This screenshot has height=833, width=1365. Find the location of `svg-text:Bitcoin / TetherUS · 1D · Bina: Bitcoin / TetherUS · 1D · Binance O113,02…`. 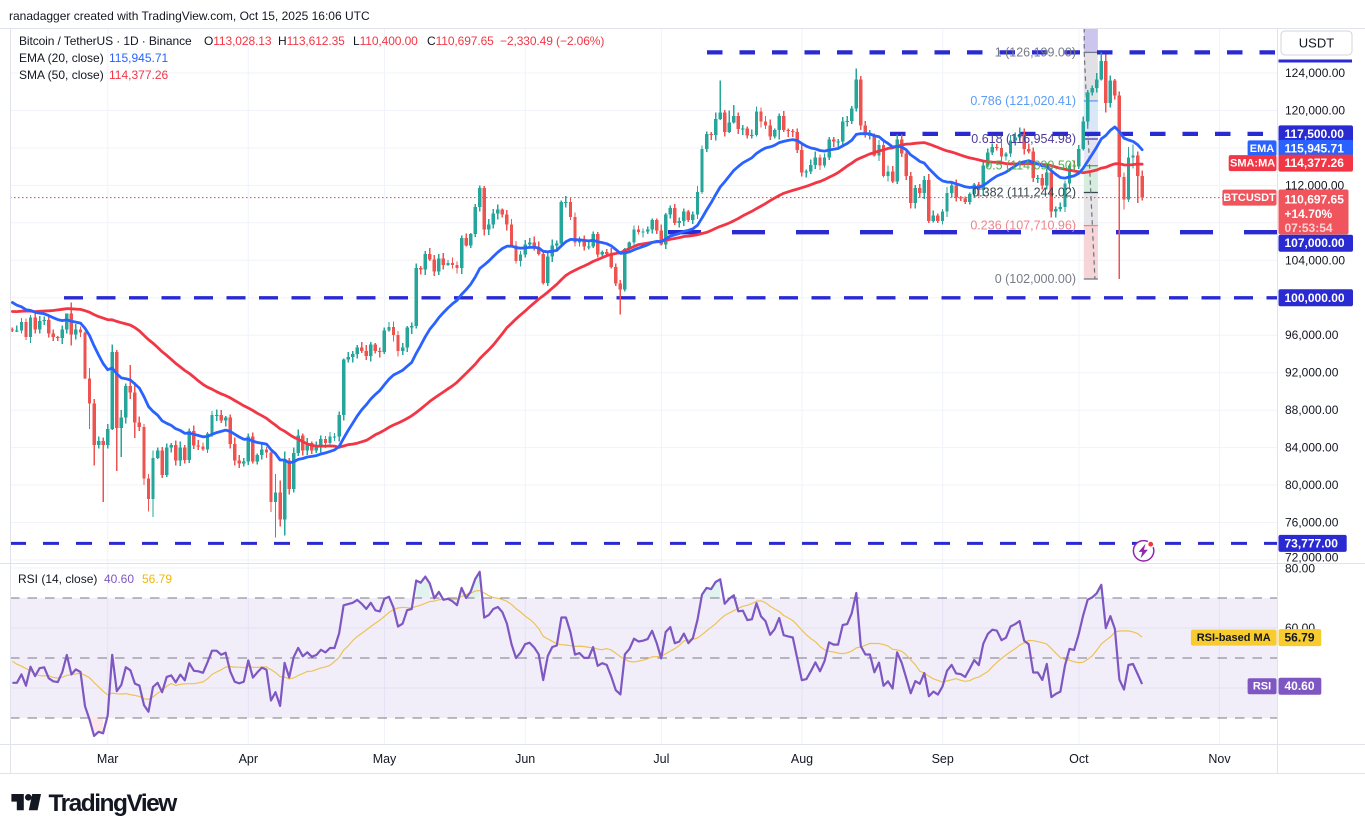

svg-text:Bitcoin / TetherUS · 1D · Bina: Bitcoin / TetherUS · 1D · Binance O113,02… is located at coordinates (311, 41).